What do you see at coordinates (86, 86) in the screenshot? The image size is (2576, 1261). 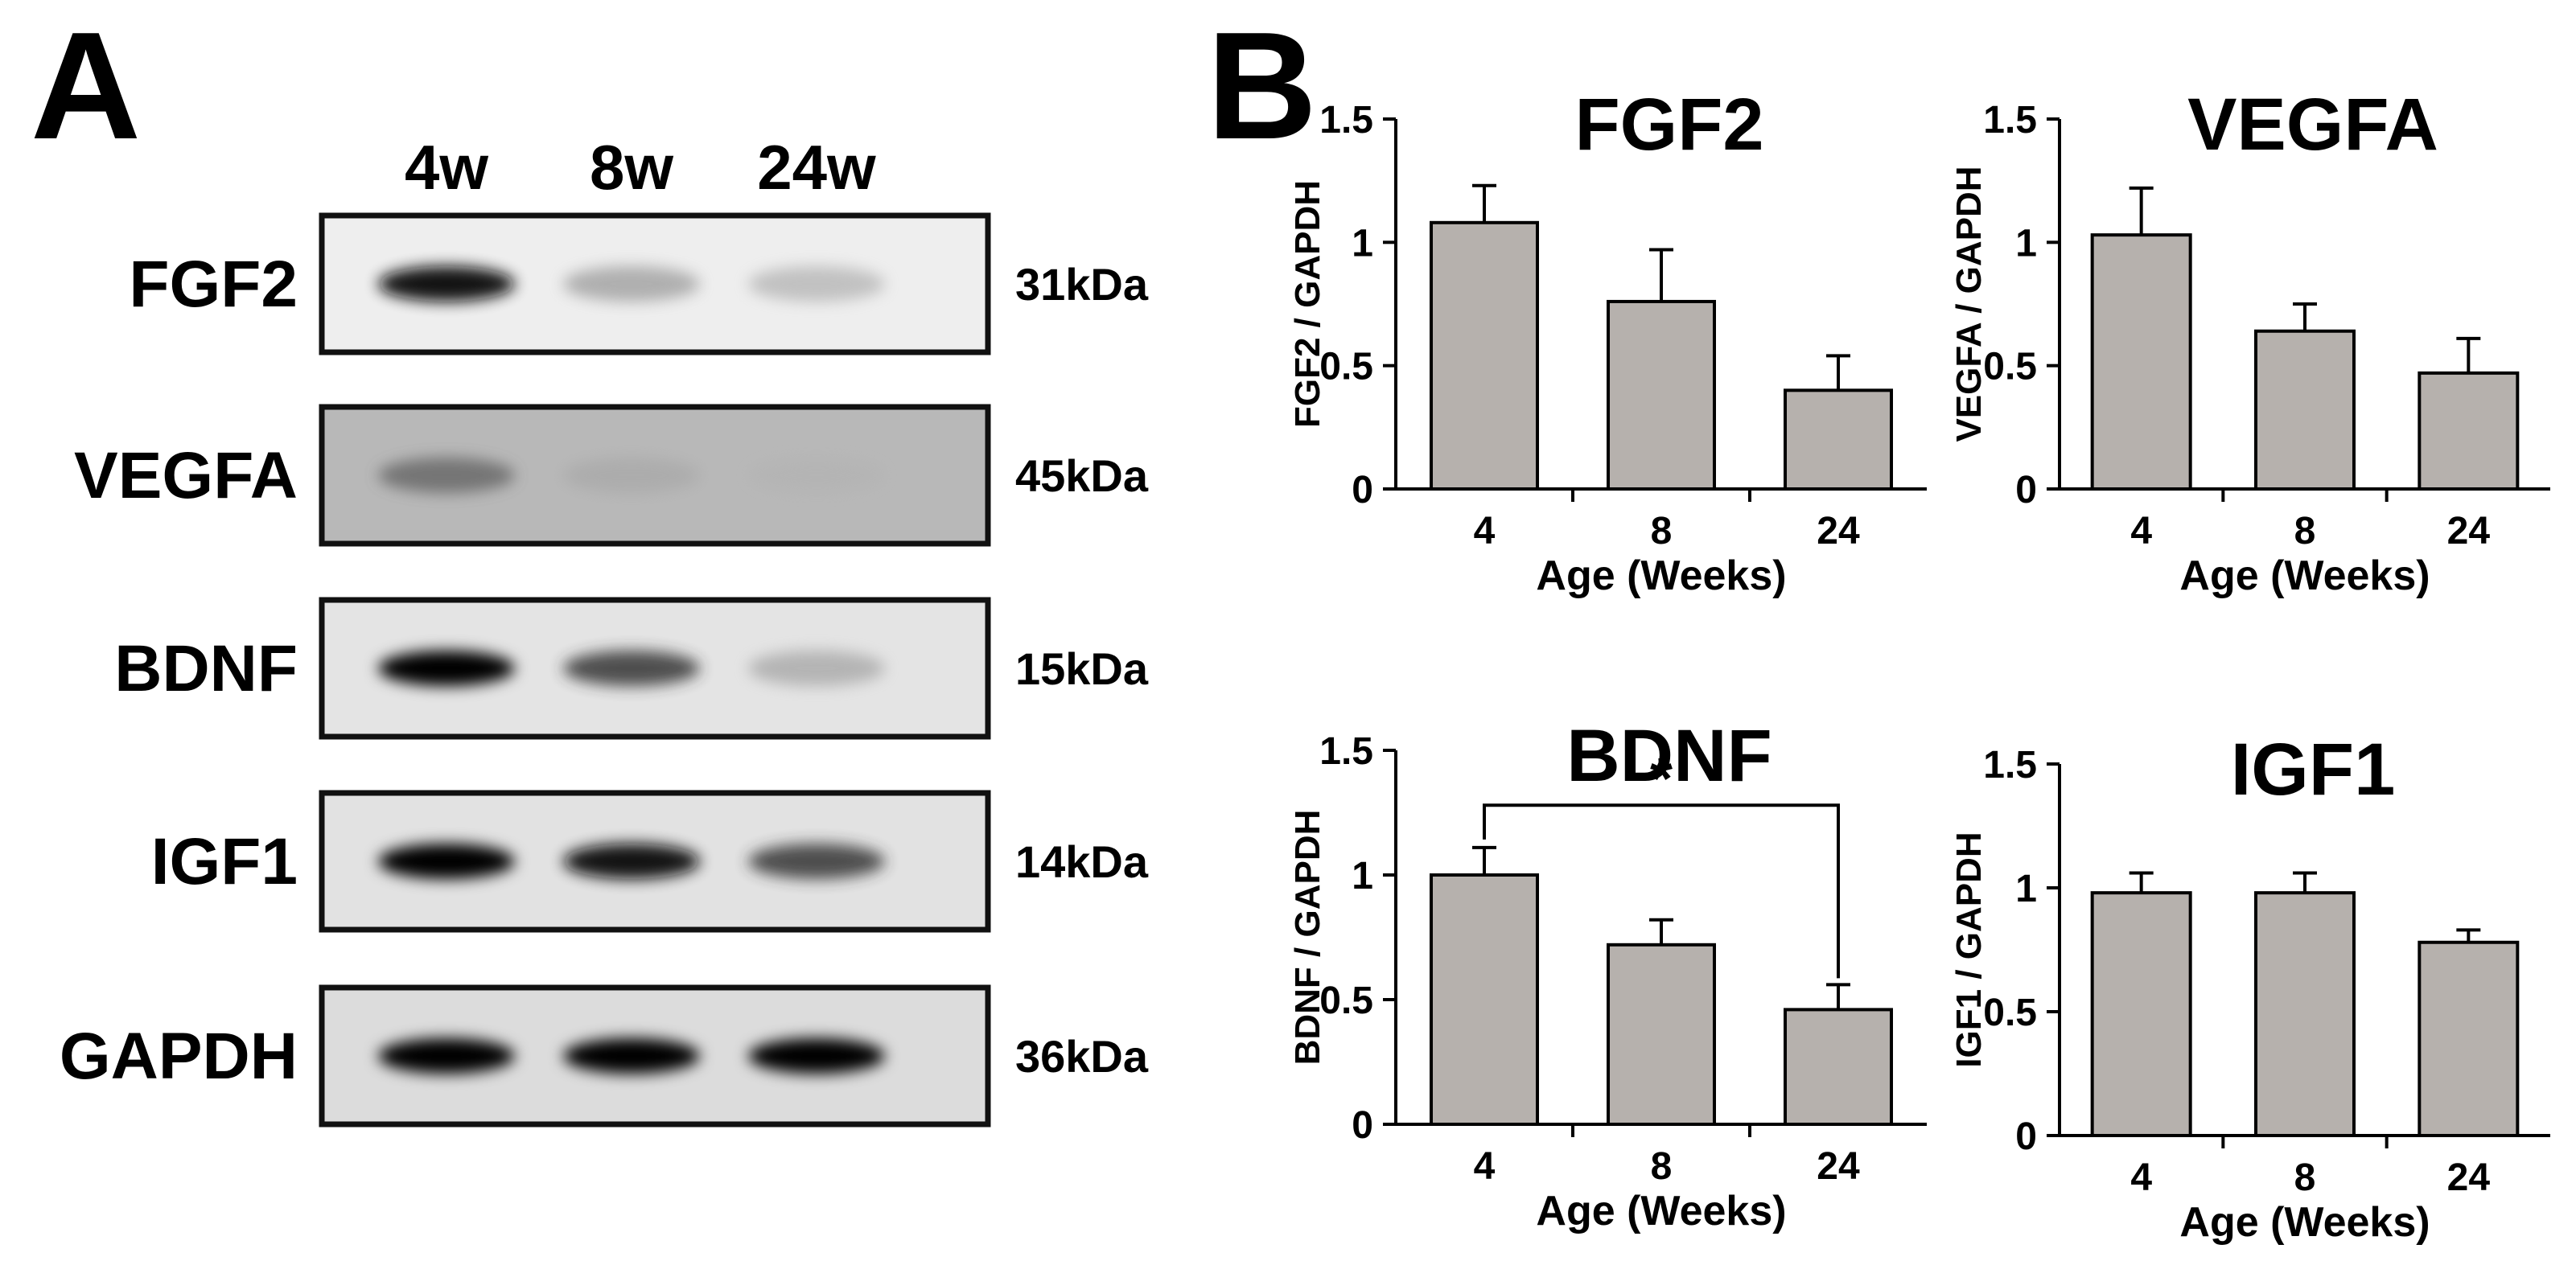 I see `panel-a-label: A` at bounding box center [86, 86].